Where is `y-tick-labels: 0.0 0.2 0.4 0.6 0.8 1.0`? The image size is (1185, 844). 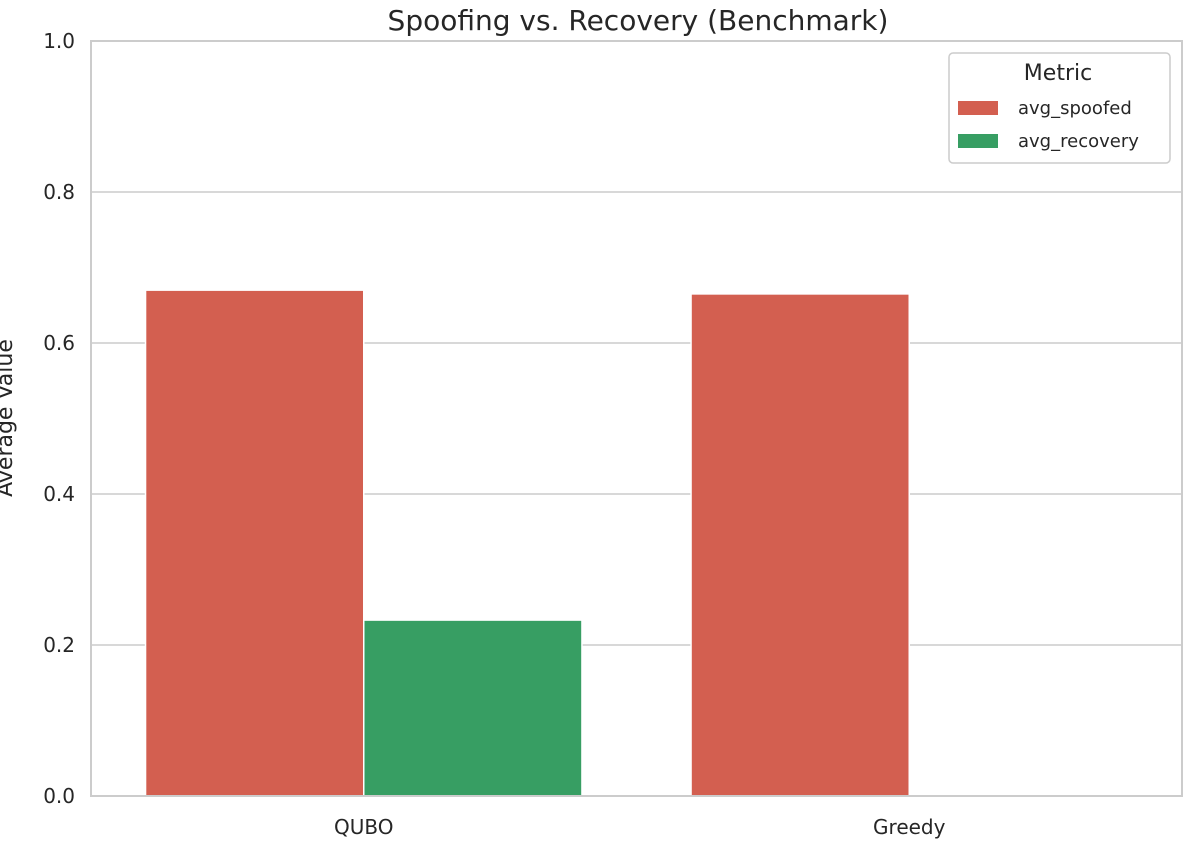
y-tick-labels: 0.0 0.2 0.4 0.6 0.8 1.0 is located at coordinates (59, 418).